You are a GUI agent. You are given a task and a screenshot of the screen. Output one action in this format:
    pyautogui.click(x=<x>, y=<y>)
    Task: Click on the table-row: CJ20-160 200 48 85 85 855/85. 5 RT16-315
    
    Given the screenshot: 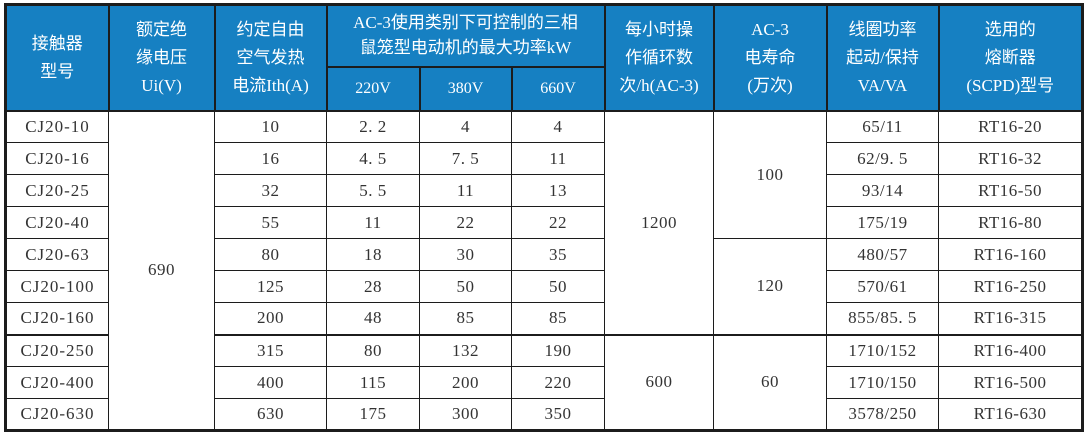 What is the action you would take?
    pyautogui.click(x=544, y=318)
    